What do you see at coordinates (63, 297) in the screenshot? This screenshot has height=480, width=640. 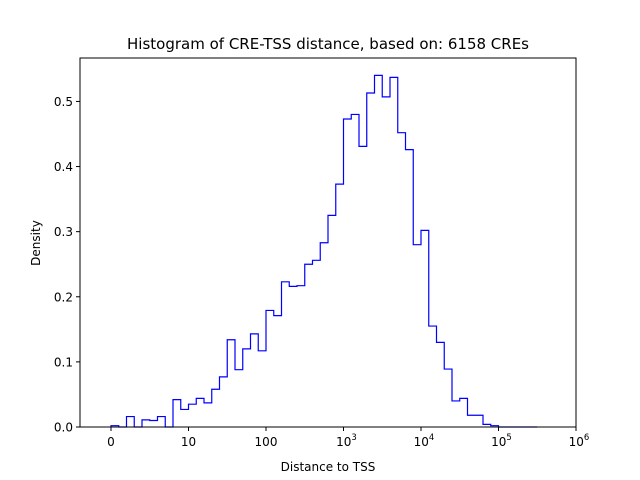 I see `y-tick-label: 0.2` at bounding box center [63, 297].